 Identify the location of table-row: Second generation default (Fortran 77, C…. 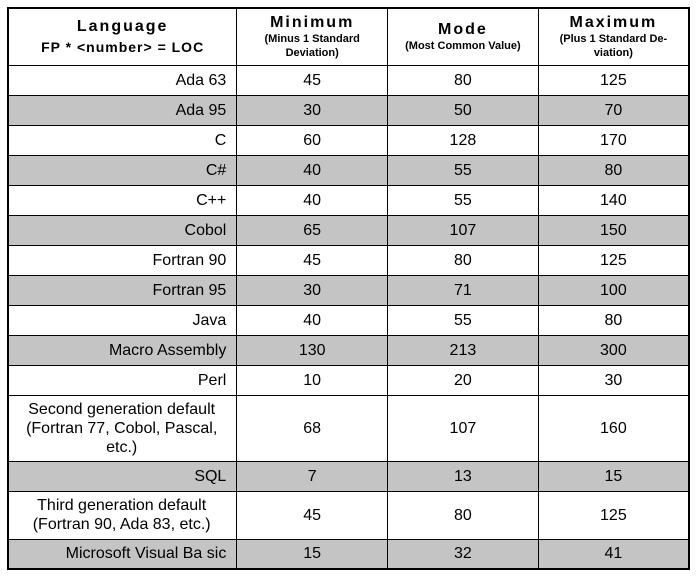
(348, 428).